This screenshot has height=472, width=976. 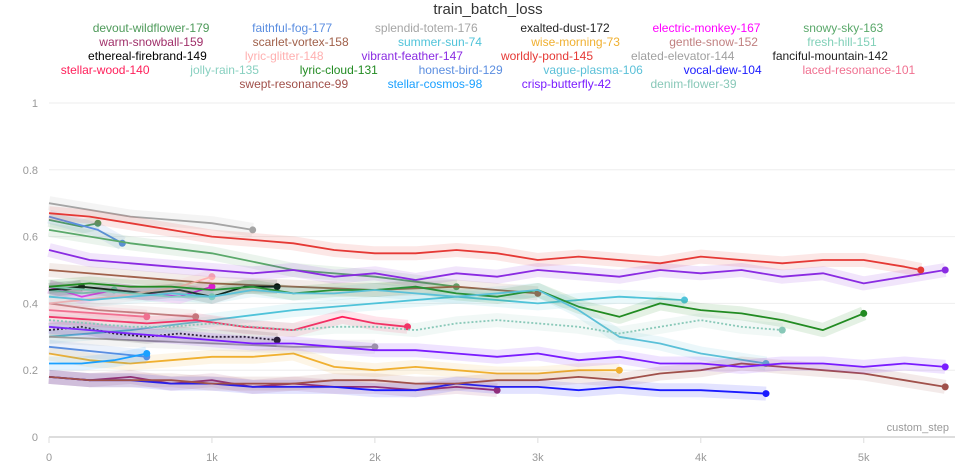 What do you see at coordinates (426, 28) in the screenshot?
I see `legend-item: splendid-totem-176` at bounding box center [426, 28].